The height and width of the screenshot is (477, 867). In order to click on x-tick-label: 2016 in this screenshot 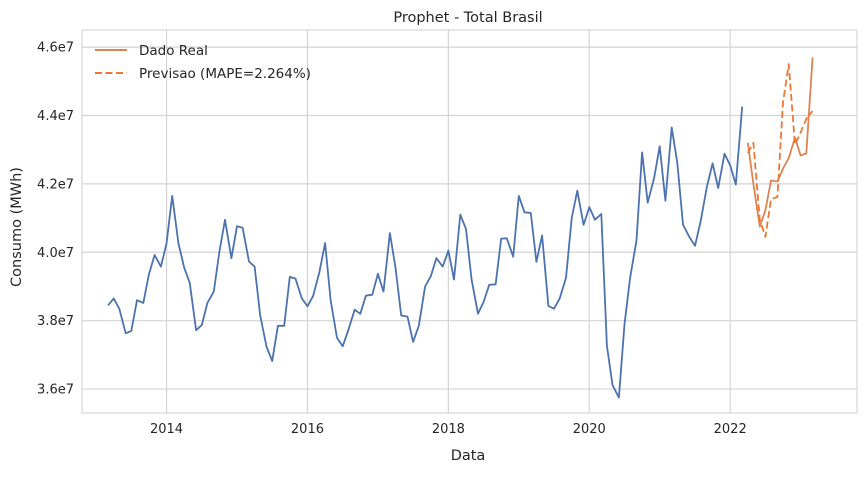, I will do `click(307, 429)`.